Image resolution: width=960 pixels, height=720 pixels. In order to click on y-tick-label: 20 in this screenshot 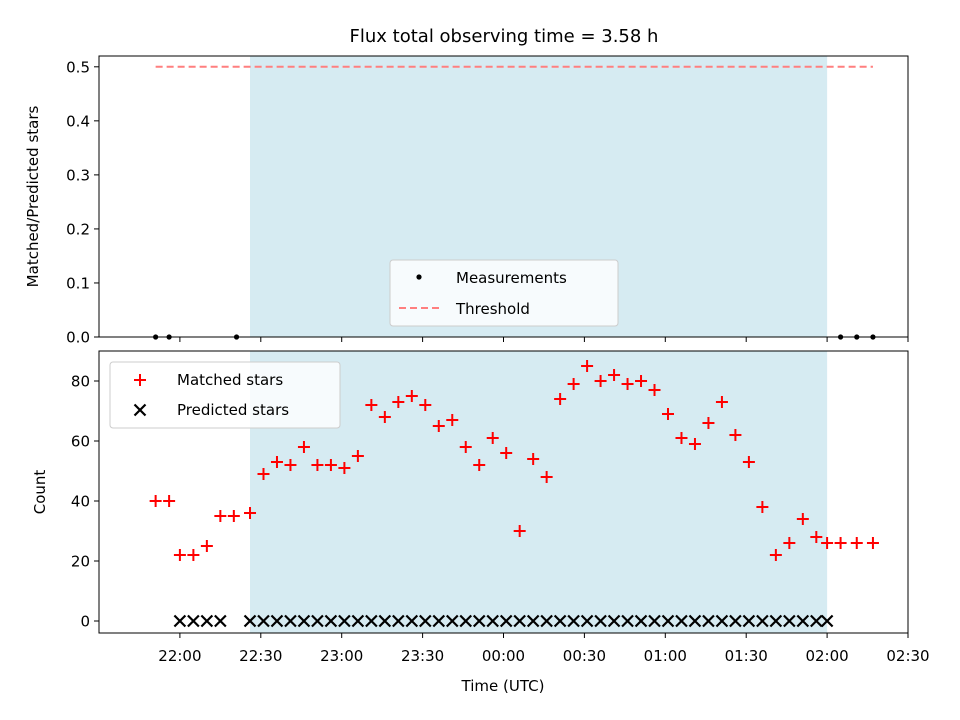, I will do `click(80, 562)`.